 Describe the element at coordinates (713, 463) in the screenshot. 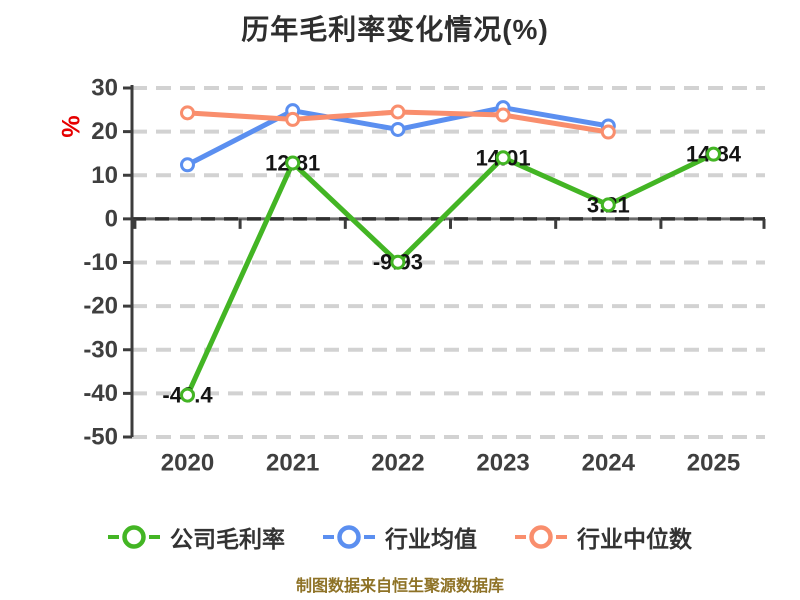

I see `x-tick-label: 2025` at that location.